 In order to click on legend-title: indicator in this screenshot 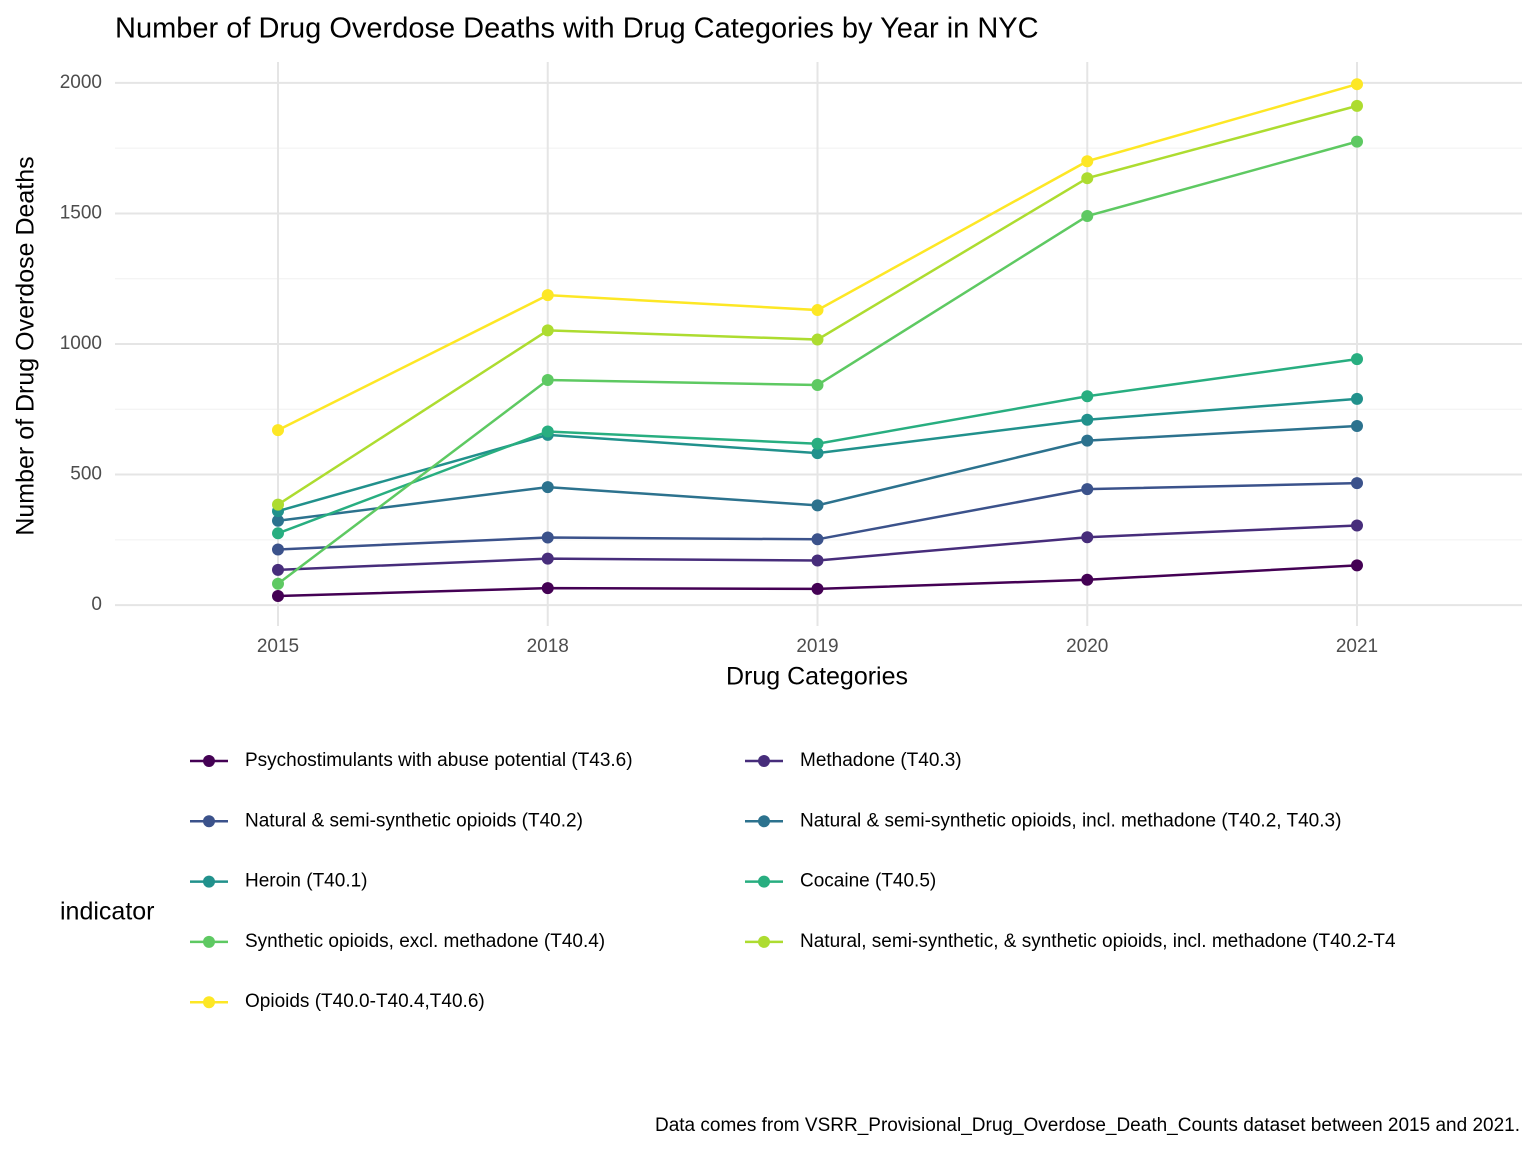, I will do `click(107, 912)`.